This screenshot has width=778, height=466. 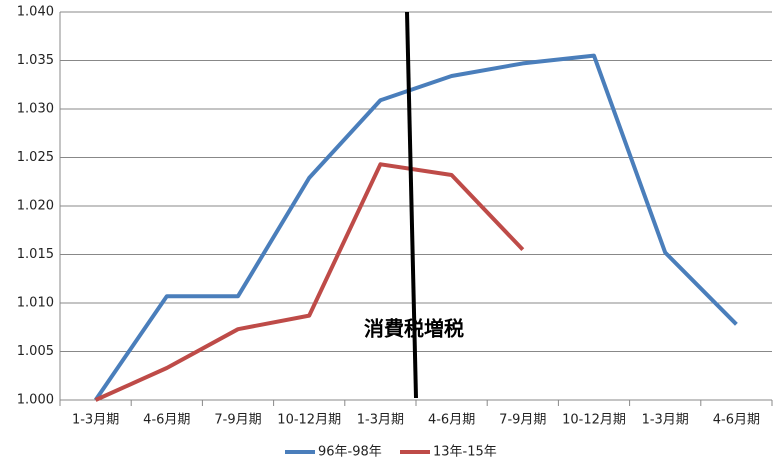 I want to click on y-tick-label: 1.030, so click(x=35, y=109).